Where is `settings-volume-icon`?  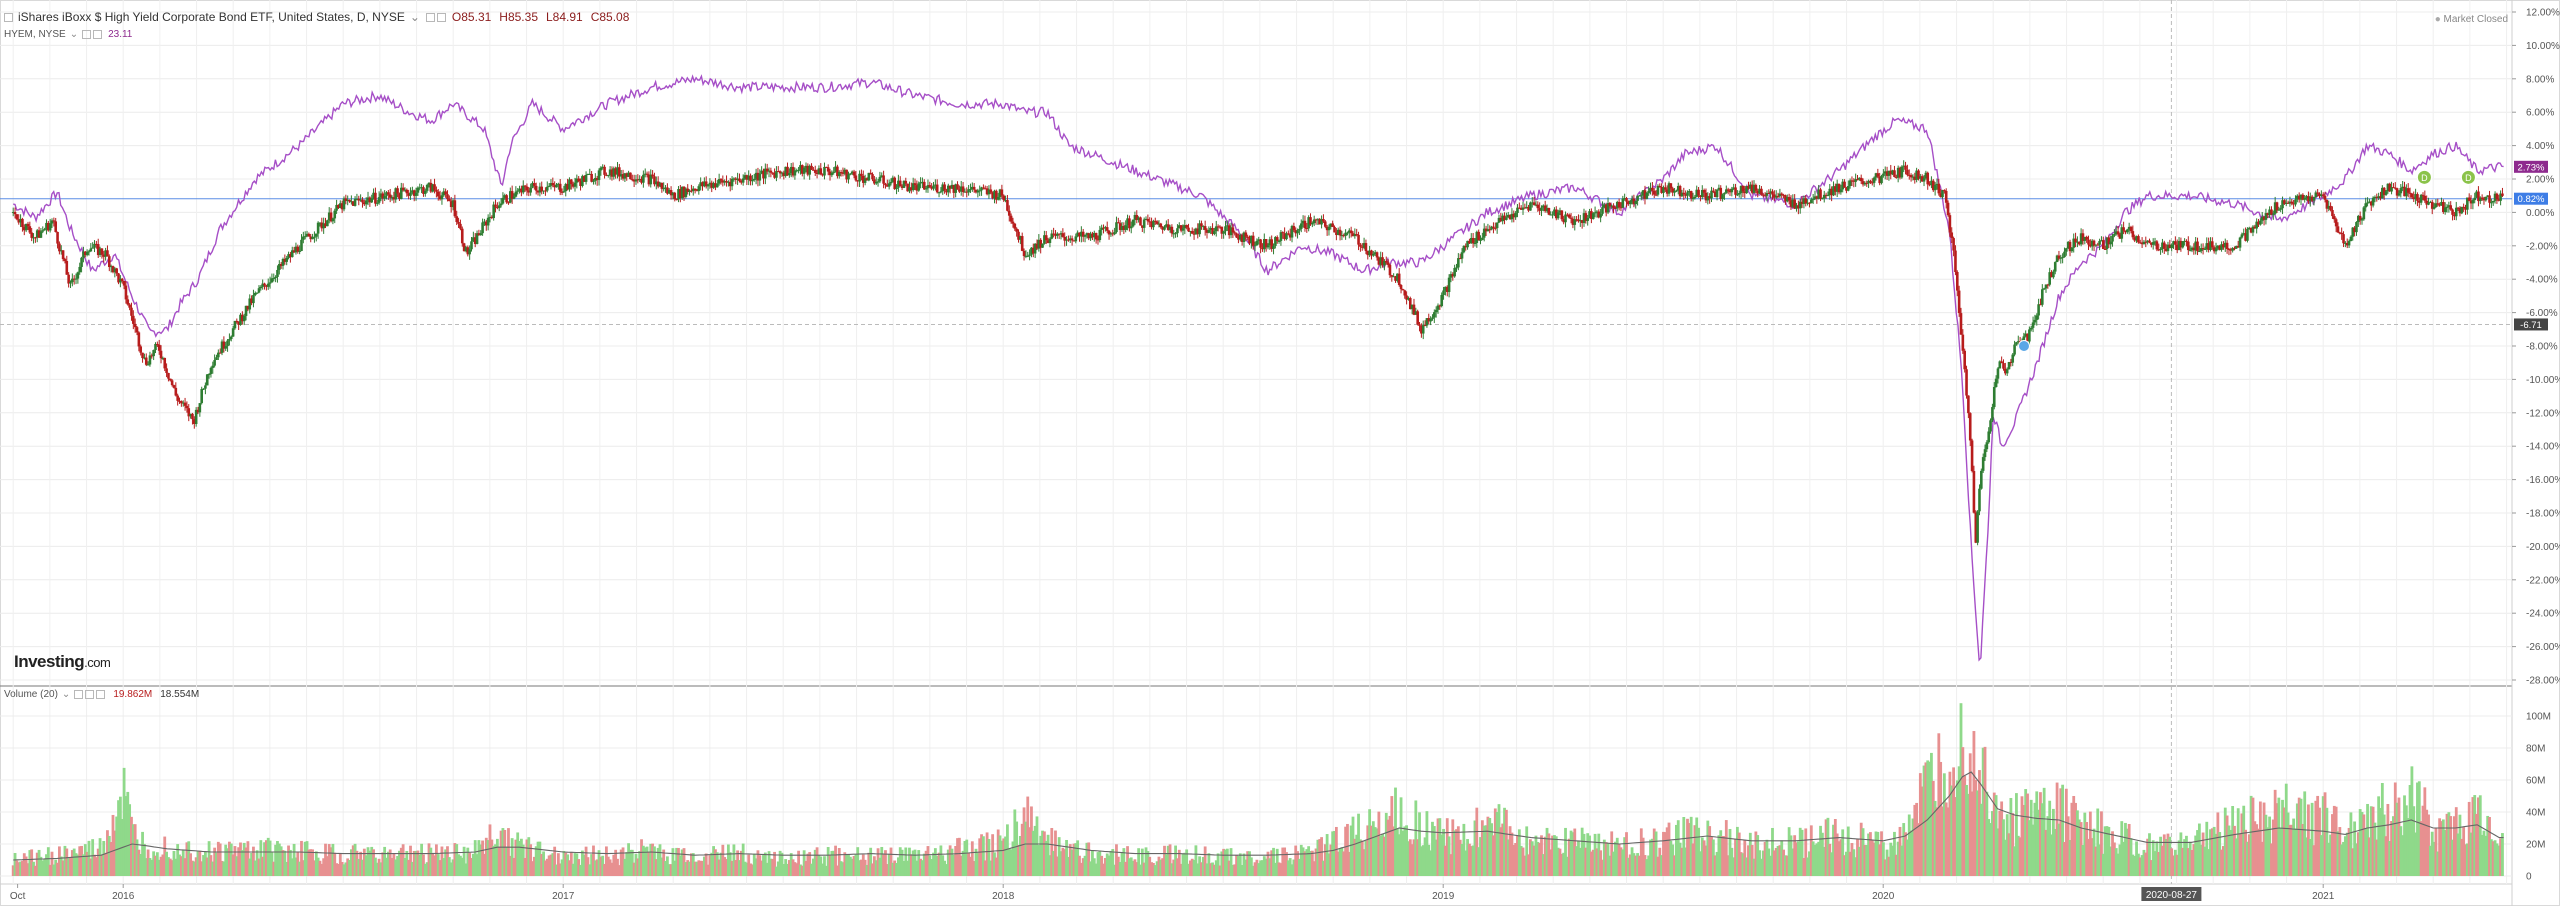
settings-volume-icon is located at coordinates (90, 694).